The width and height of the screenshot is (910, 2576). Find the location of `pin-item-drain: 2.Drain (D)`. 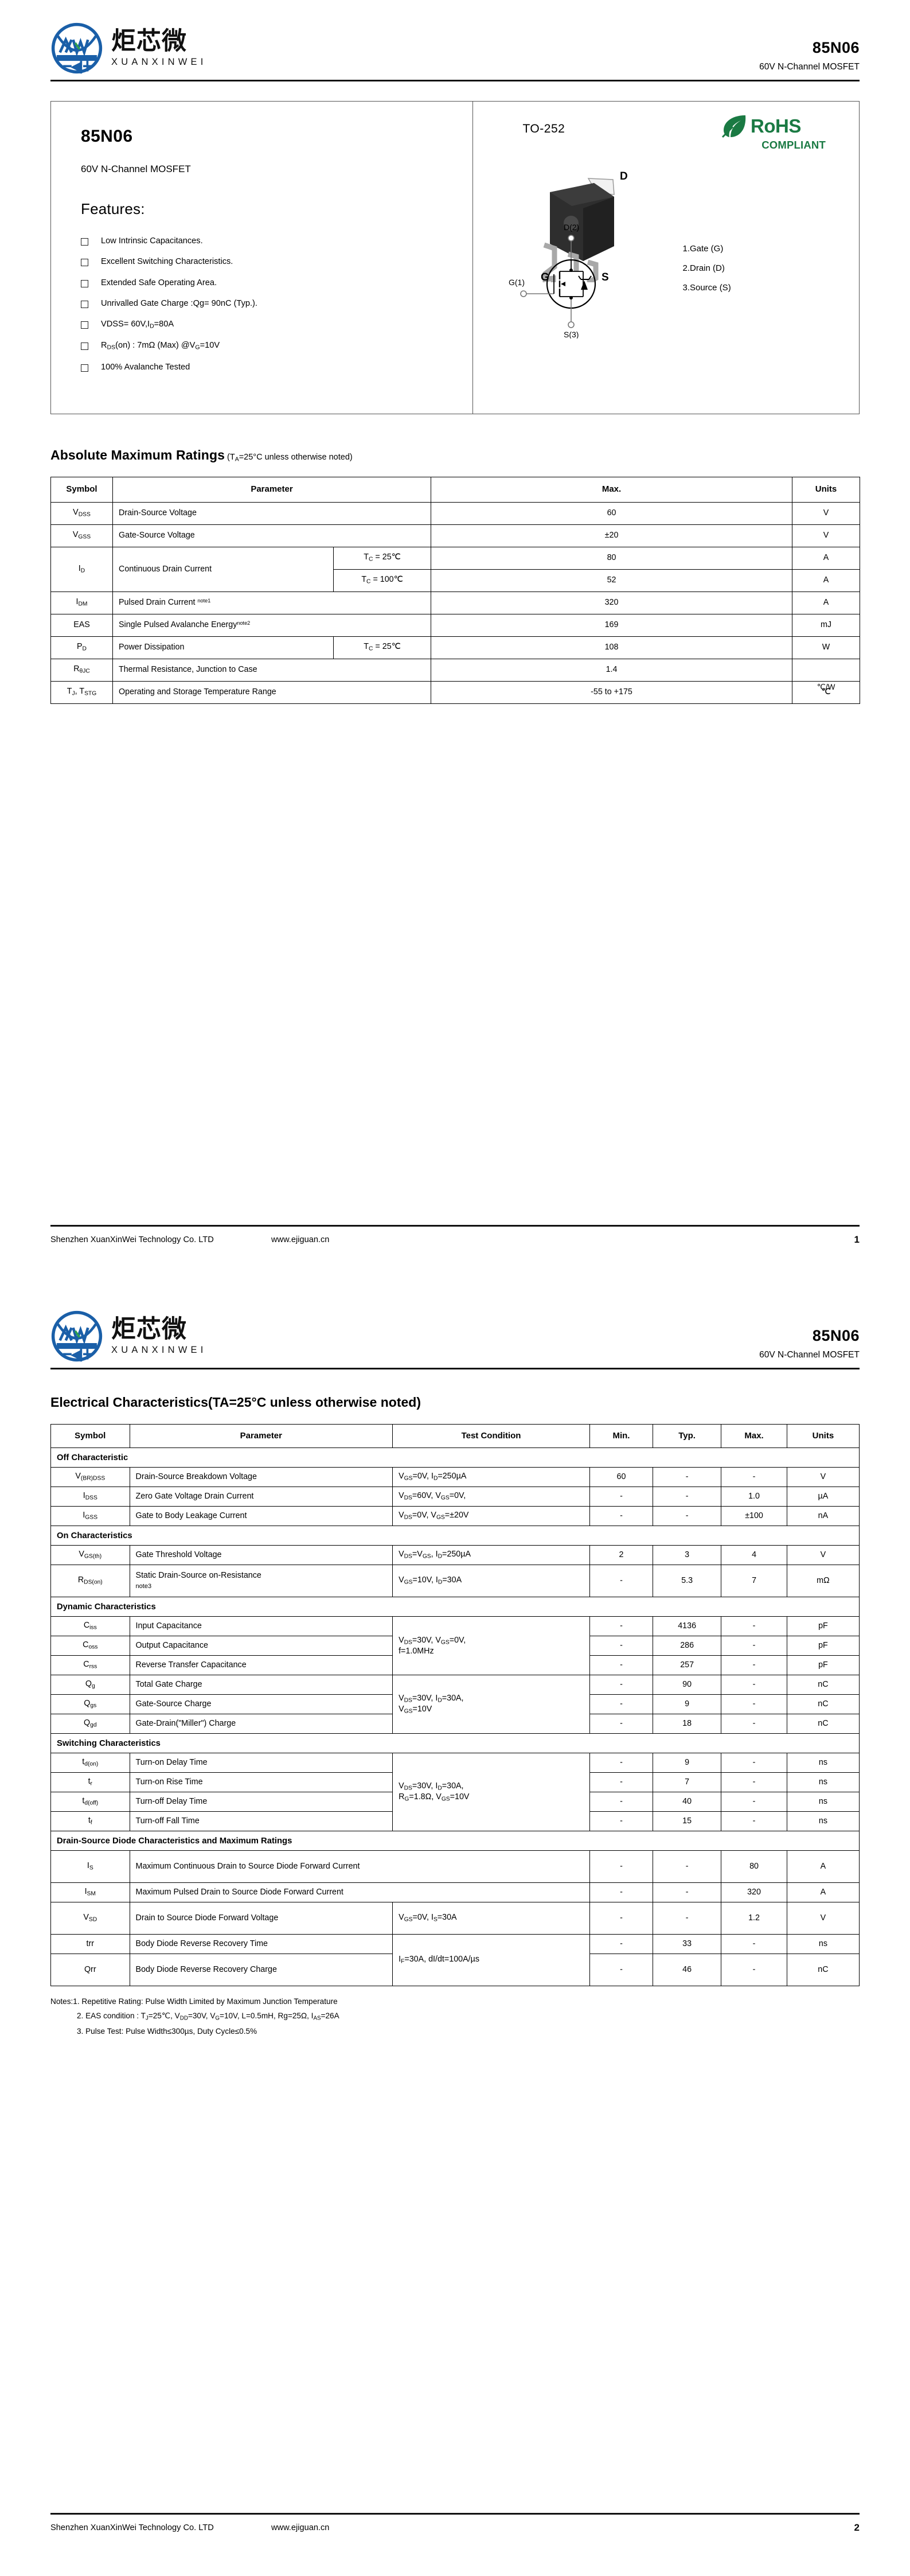

pin-item-drain: 2.Drain (D) is located at coordinates (703, 268).